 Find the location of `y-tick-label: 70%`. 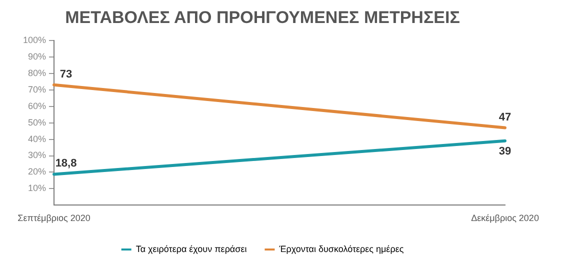

y-tick-label: 70% is located at coordinates (37, 89).